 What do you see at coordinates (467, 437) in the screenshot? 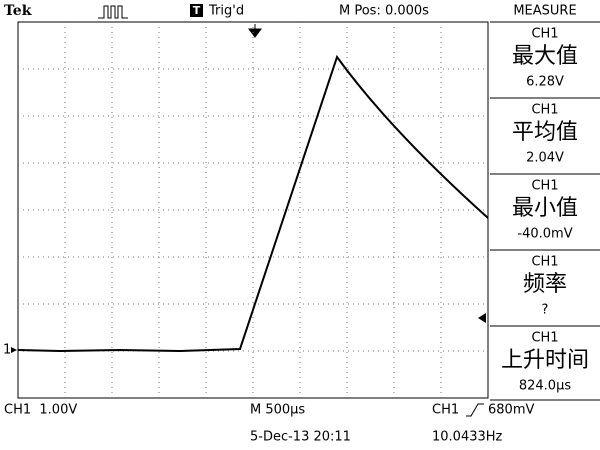
I see `frequency: 10.0433Hz` at bounding box center [467, 437].